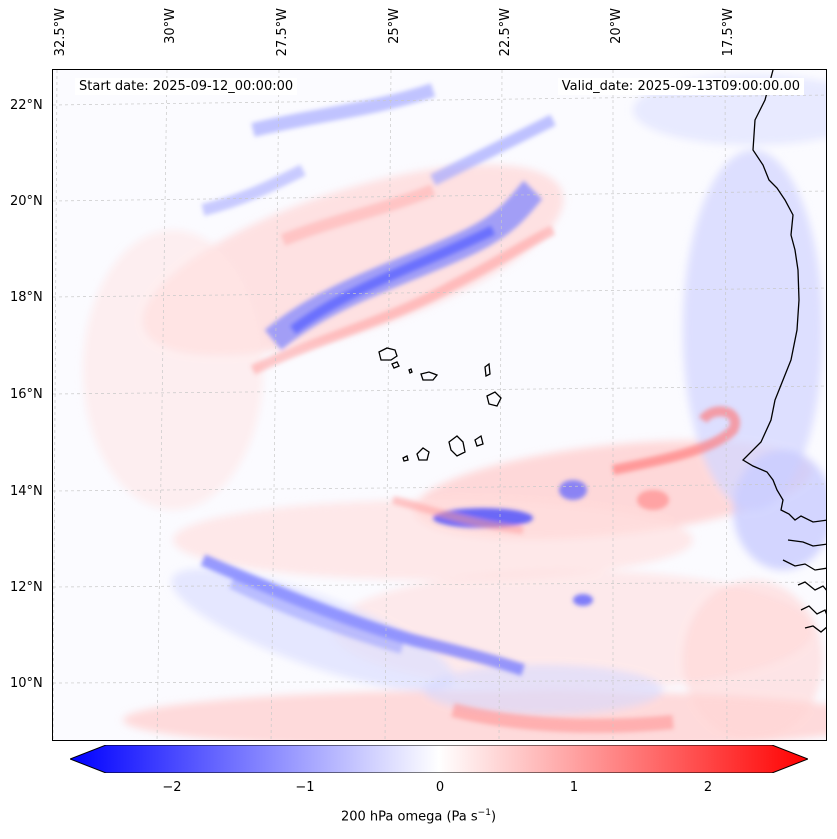 This screenshot has height=839, width=837. I want to click on lat-label-16n: 16°N, so click(26, 394).